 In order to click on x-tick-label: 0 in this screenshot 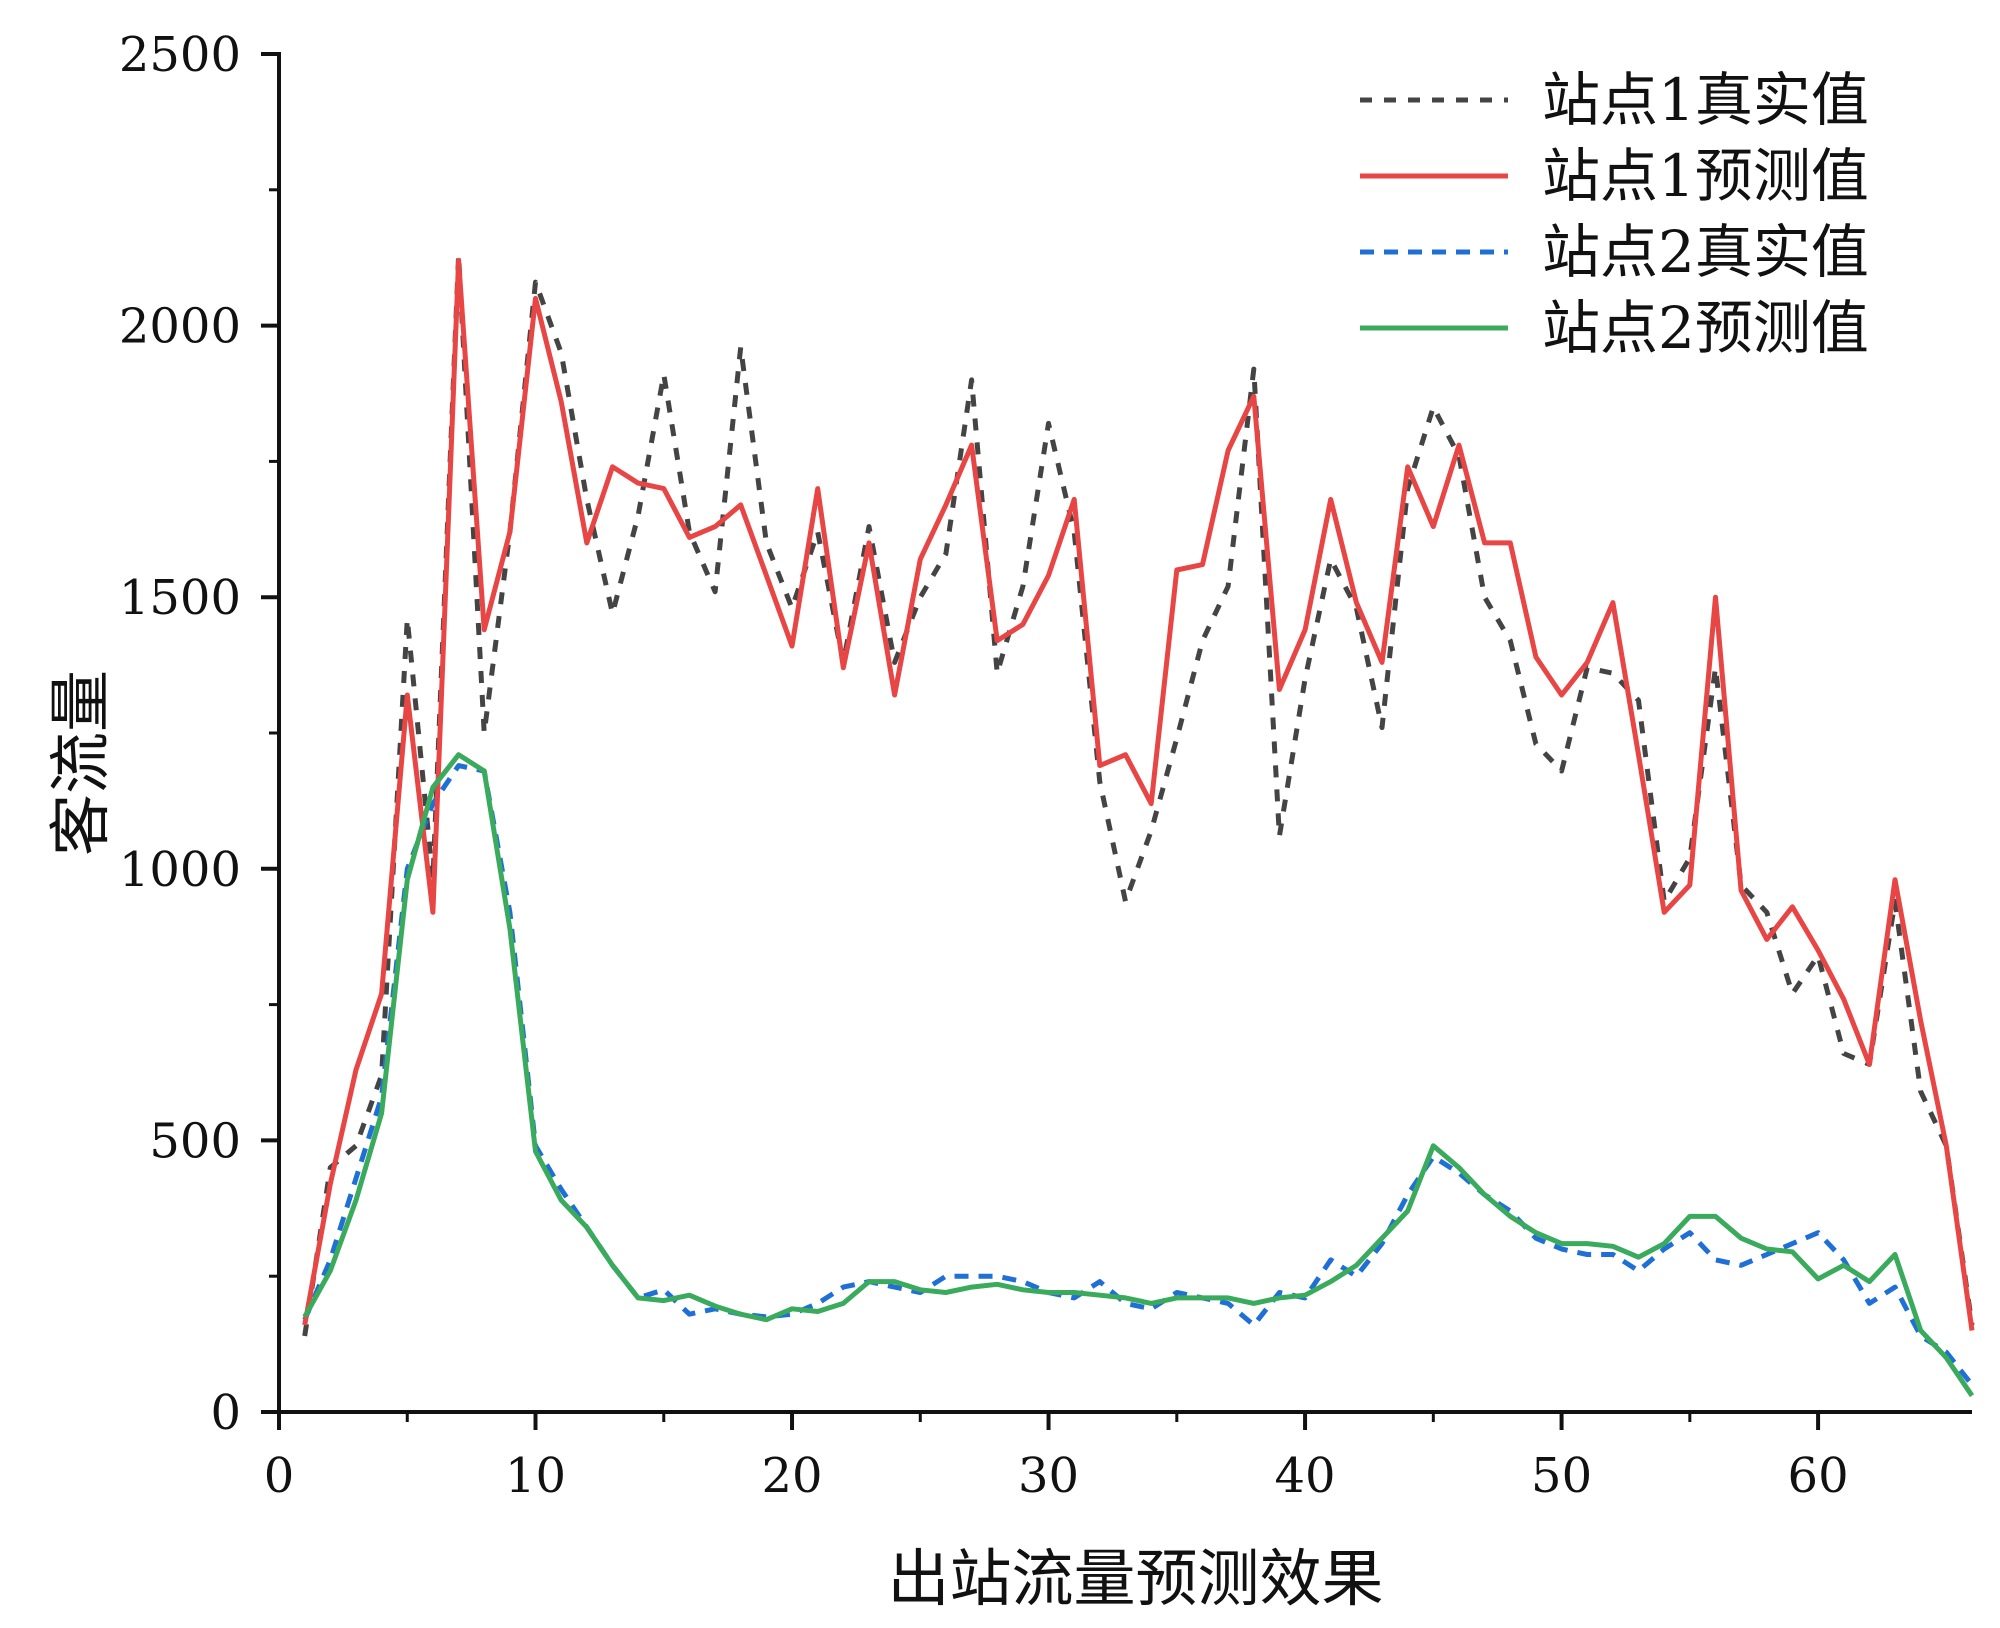, I will do `click(279, 1476)`.